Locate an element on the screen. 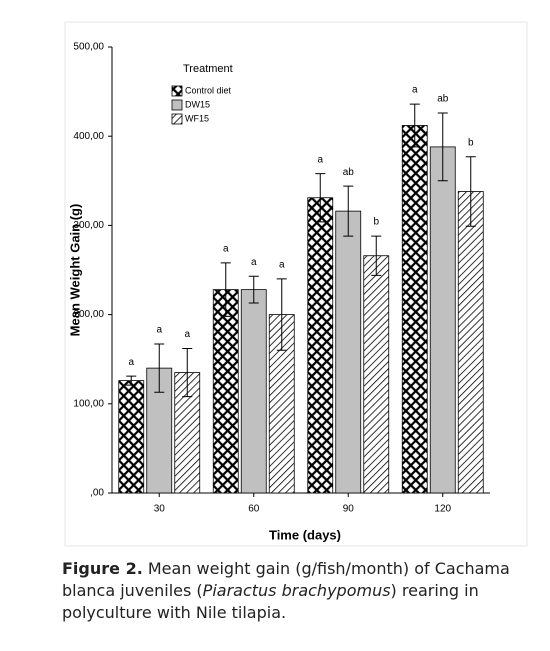 This screenshot has height=651, width=550. caption-text: Figure 2. is located at coordinates (102, 568).